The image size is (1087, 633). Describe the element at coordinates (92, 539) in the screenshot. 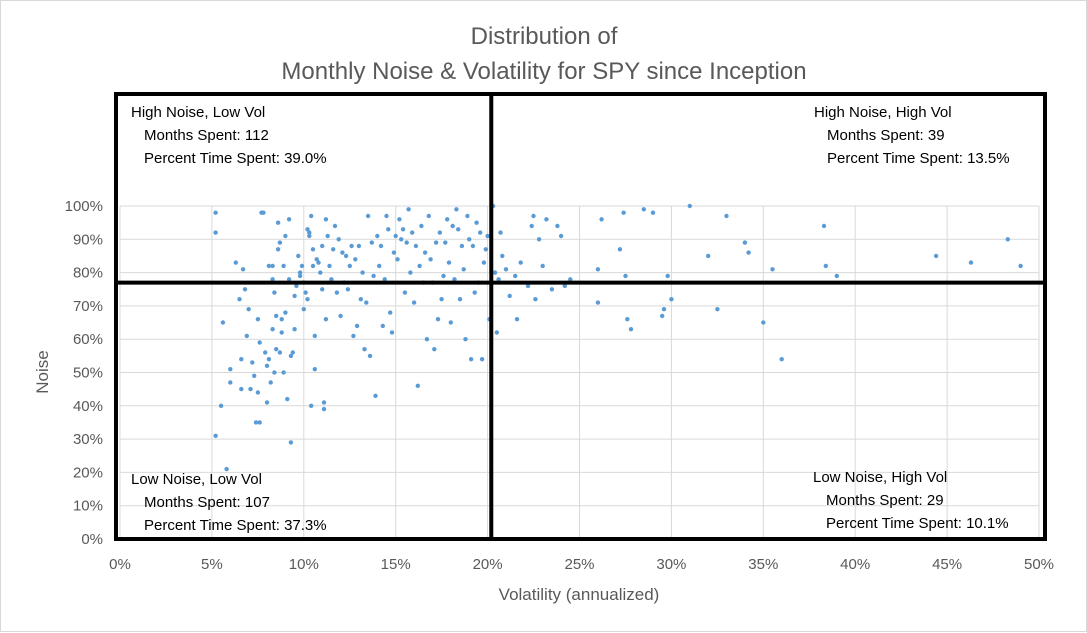

I see `y-tick-label: 0%` at that location.